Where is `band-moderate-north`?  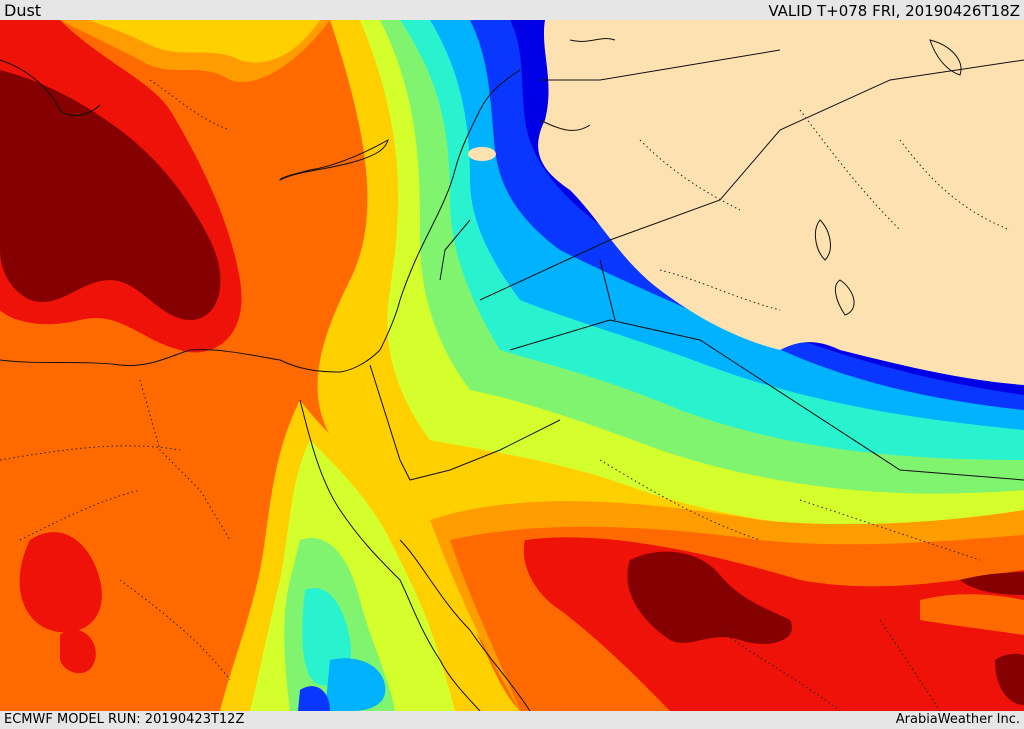 band-moderate-north is located at coordinates (205, 41).